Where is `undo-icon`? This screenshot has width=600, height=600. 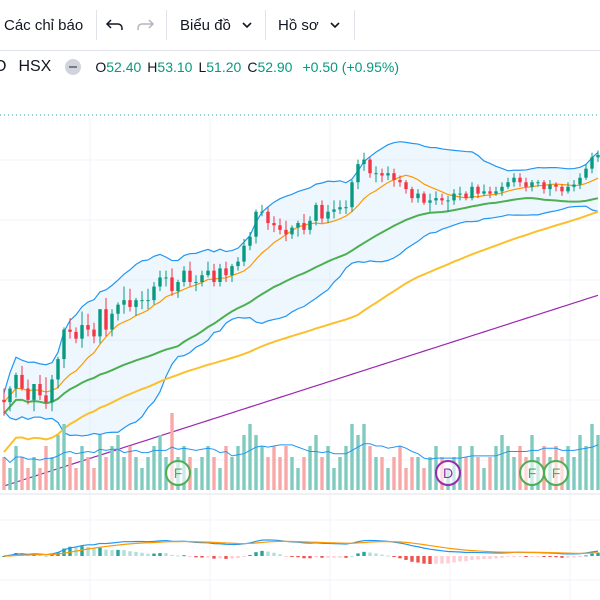 undo-icon is located at coordinates (114, 24).